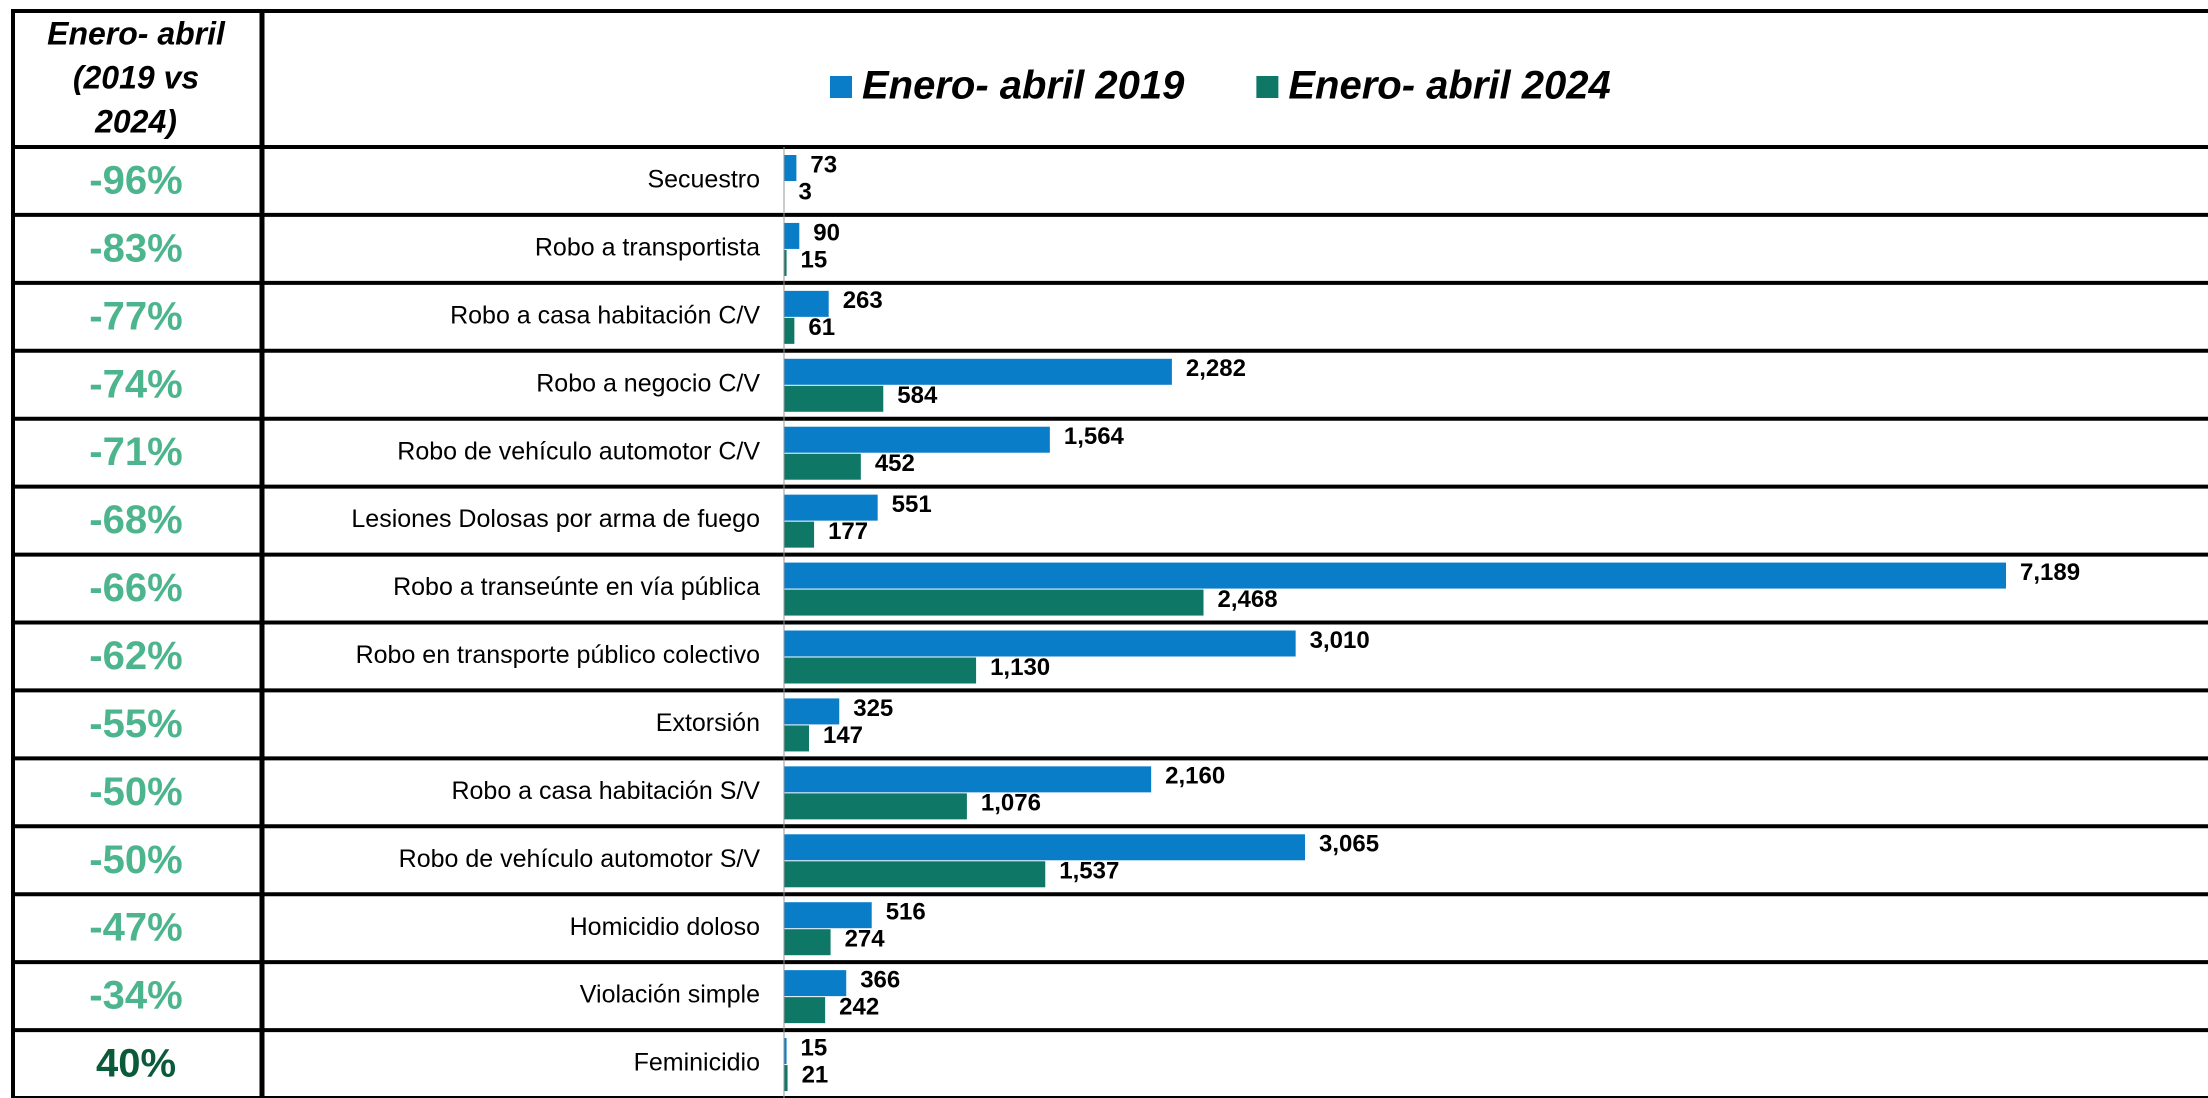 The image size is (2208, 1098). I want to click on category-label: Robo a negocio C/V, so click(648, 383).